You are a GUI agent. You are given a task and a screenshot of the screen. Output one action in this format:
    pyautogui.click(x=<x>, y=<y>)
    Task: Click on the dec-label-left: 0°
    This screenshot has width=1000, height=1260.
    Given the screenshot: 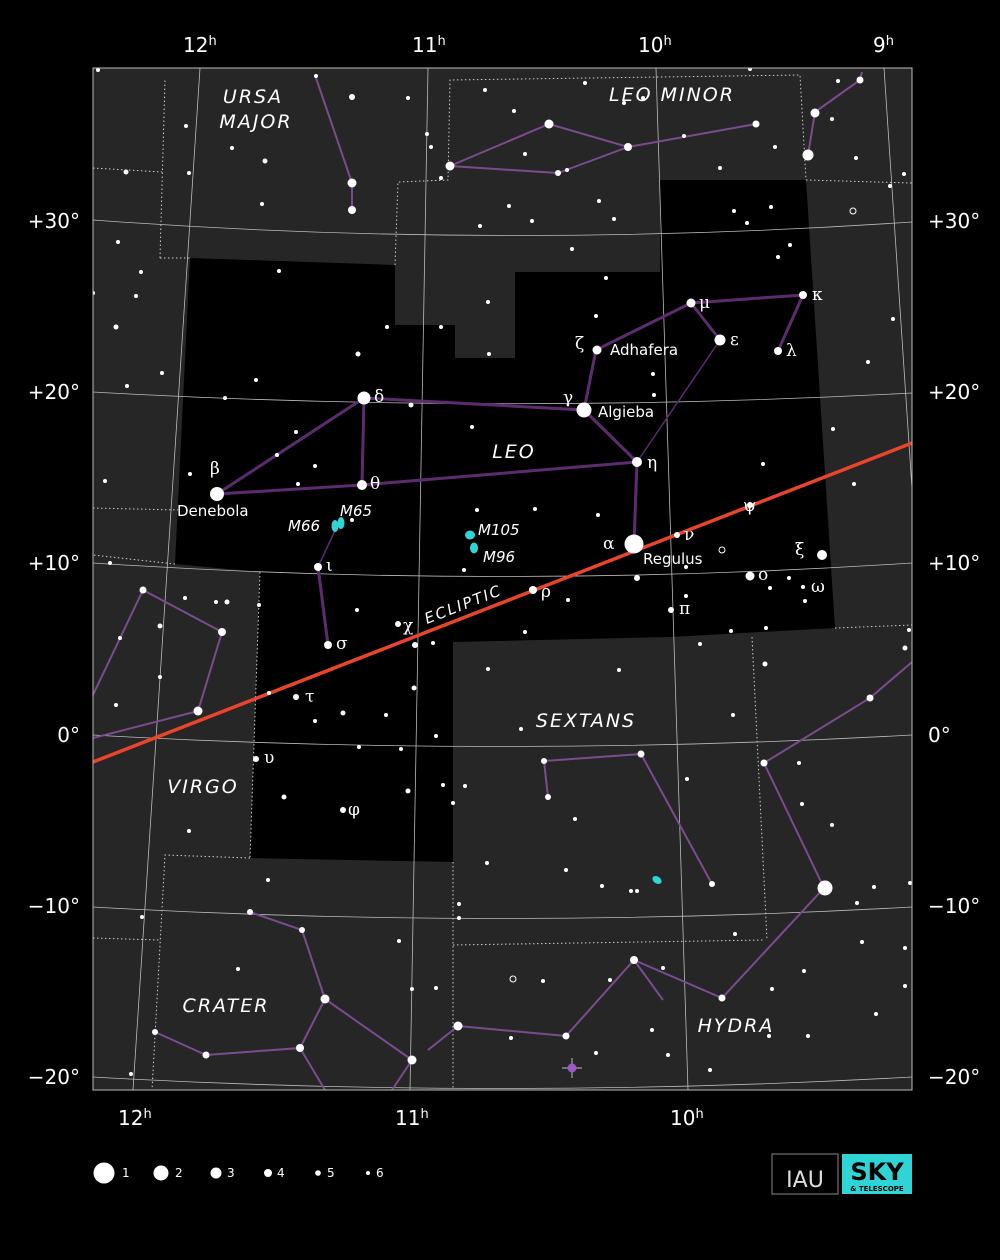 What is the action you would take?
    pyautogui.click(x=68, y=735)
    